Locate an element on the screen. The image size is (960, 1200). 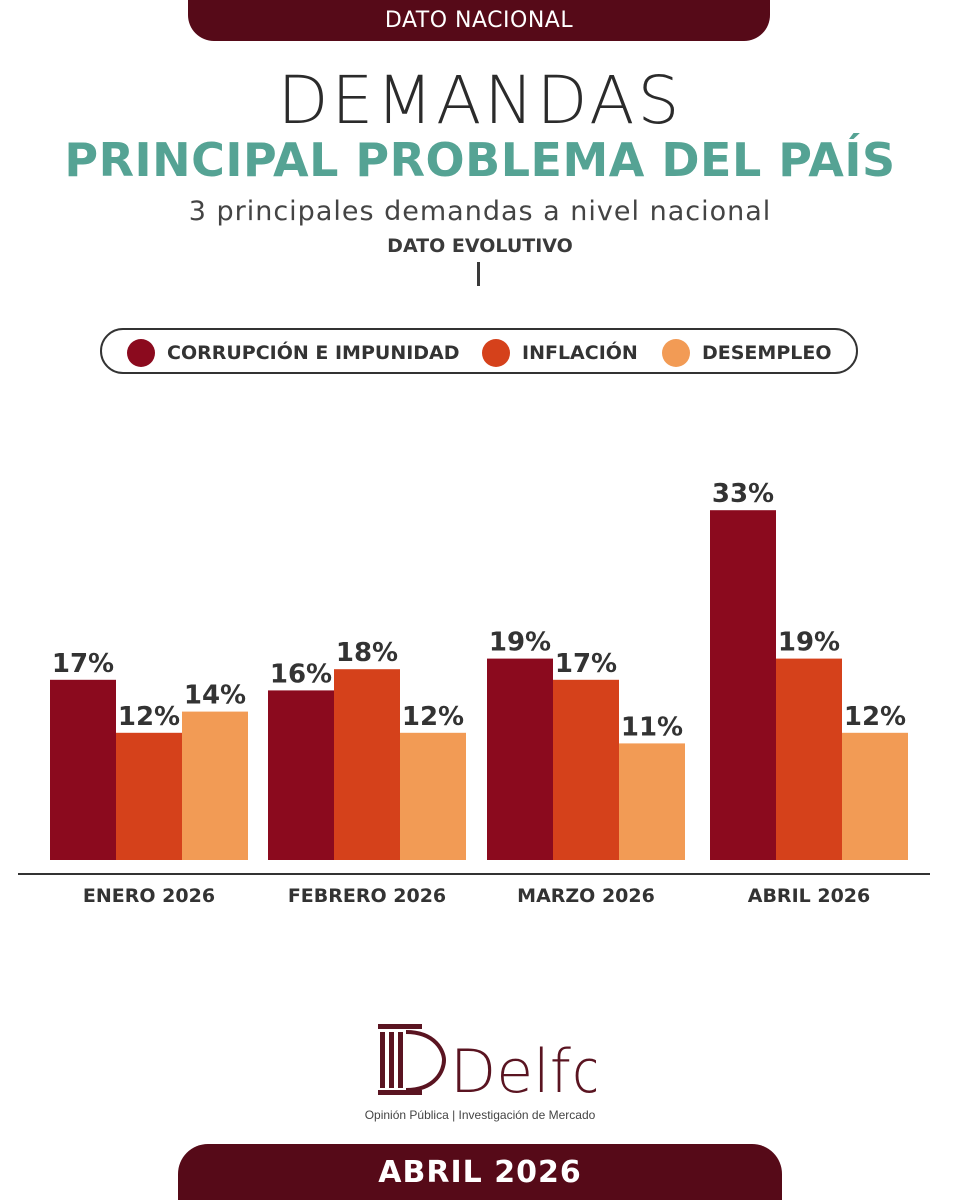
top-banner: DATO NACIONAL is located at coordinates (479, 20).